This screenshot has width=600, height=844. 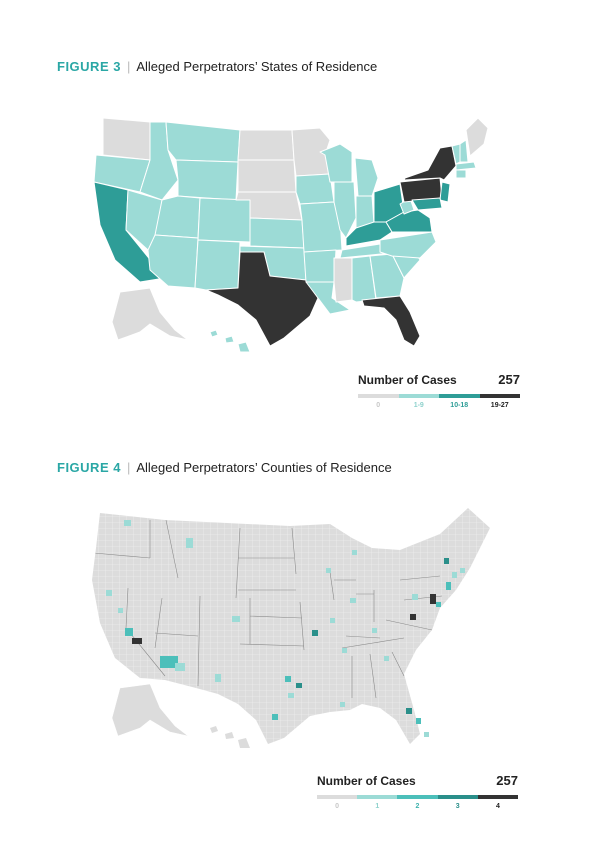 What do you see at coordinates (177, 217) in the screenshot?
I see `state-utah` at bounding box center [177, 217].